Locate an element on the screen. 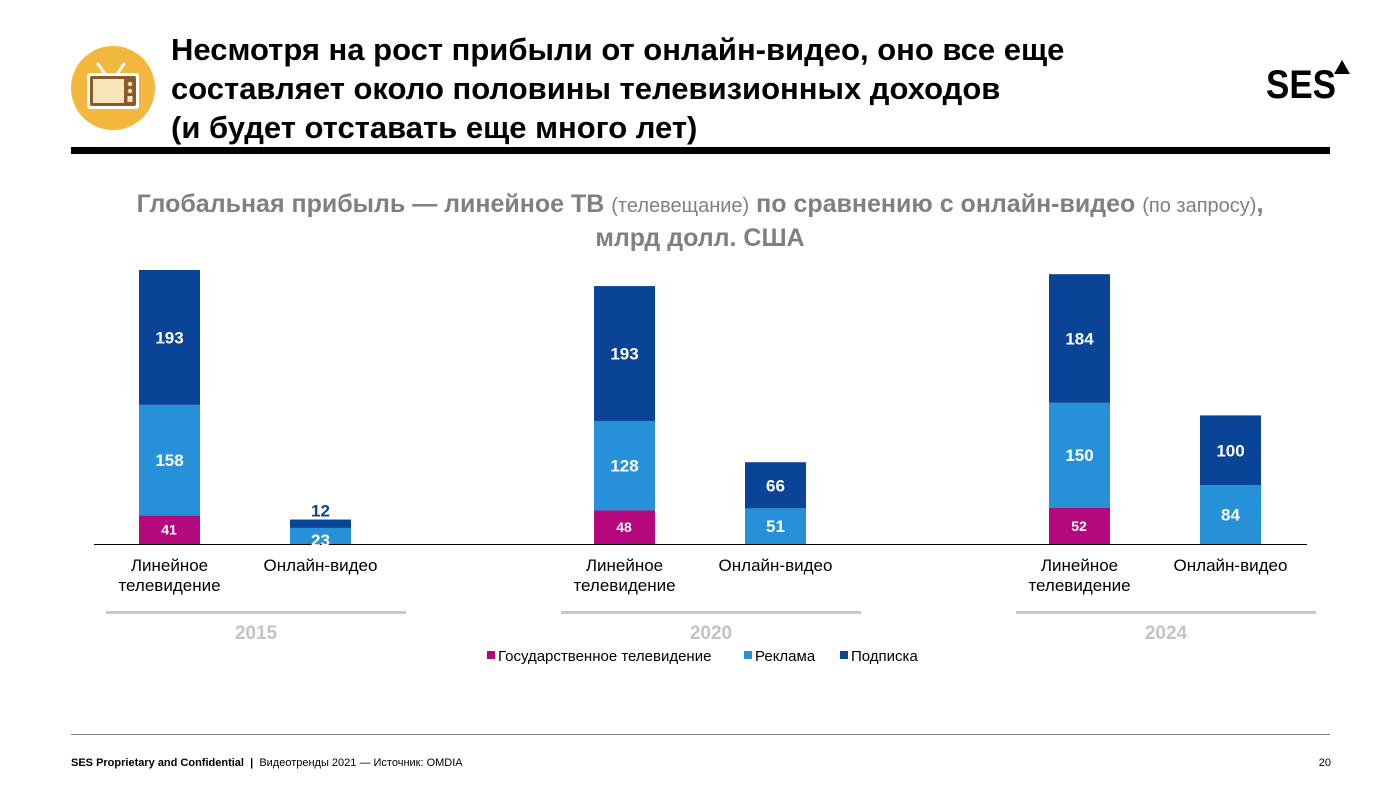 The height and width of the screenshot is (788, 1400). footer-confidential: SES Proprietary and Confidential is located at coordinates (157, 763).